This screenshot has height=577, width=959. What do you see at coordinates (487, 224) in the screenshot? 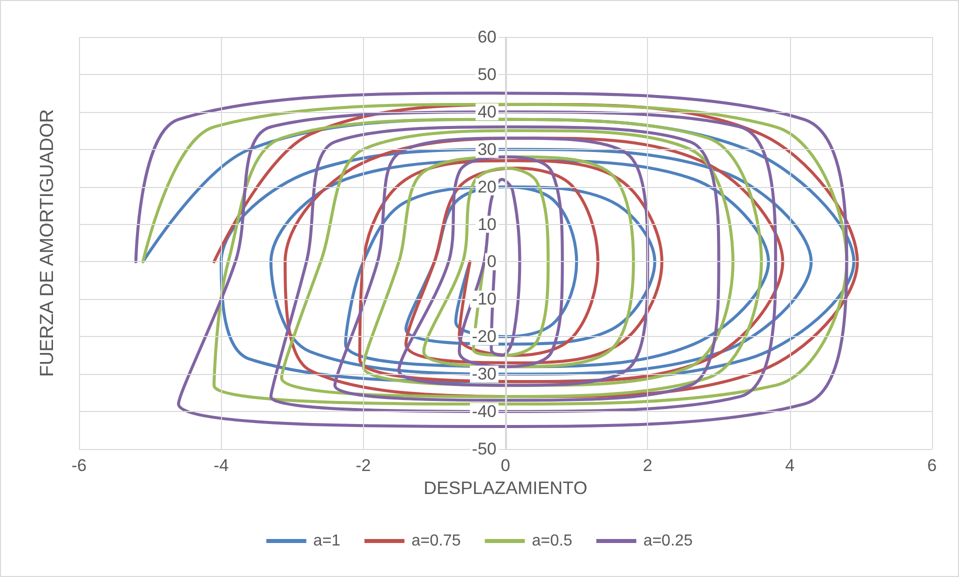
I see `y-tick-label: 10` at bounding box center [487, 224].